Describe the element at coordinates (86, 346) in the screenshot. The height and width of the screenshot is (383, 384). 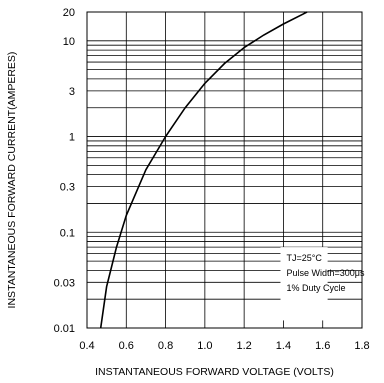
I see `x-tick-label: 0.4` at that location.